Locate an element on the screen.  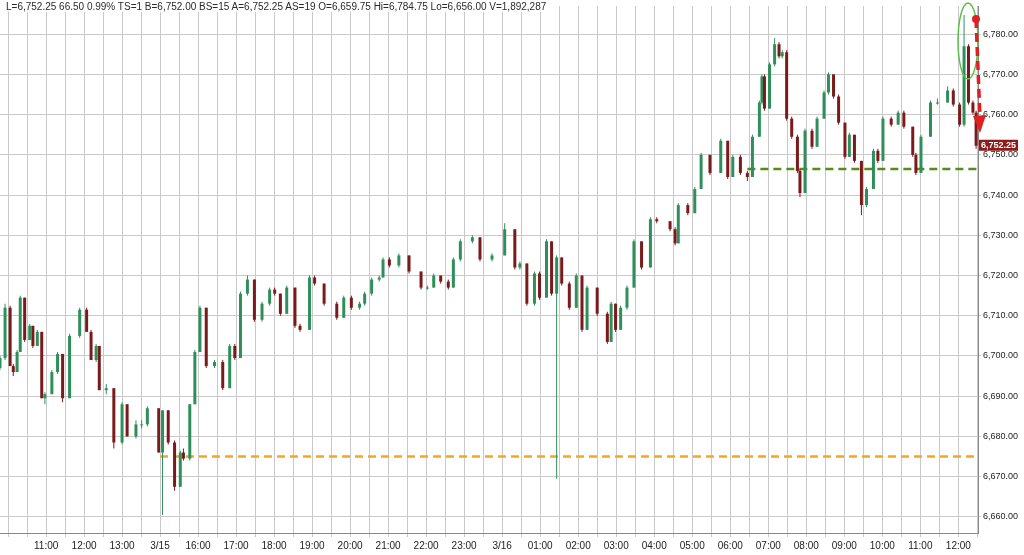
annotation: L=6,752.25 66.50 0.99% TS=1 B=6,752.00 BS=15 A=6,752.25 AS=19 O=6,659.75 Hi=6,784.75 Lo=6,656.00 V=1,892,287 is located at coordinates (276, 6).